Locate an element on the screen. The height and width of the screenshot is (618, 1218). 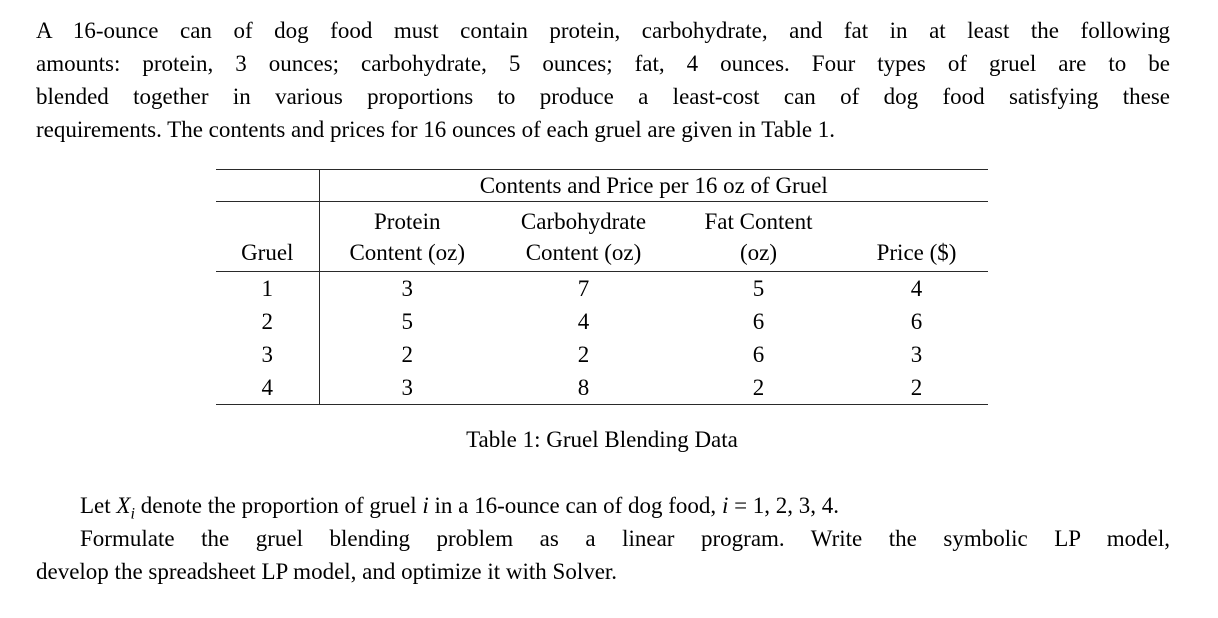
col-header-protein-line2: Content (oz) is located at coordinates (407, 252).